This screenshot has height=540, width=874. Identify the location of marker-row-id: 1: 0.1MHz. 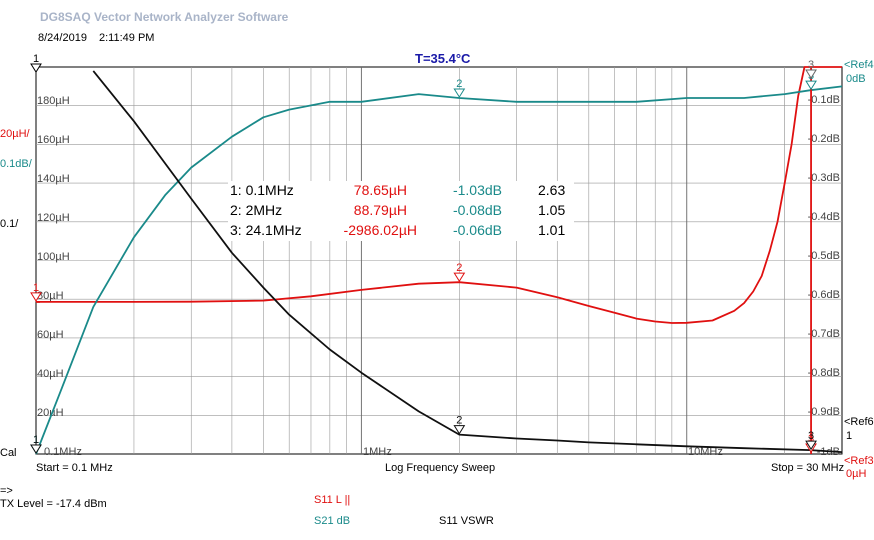
(262, 190).